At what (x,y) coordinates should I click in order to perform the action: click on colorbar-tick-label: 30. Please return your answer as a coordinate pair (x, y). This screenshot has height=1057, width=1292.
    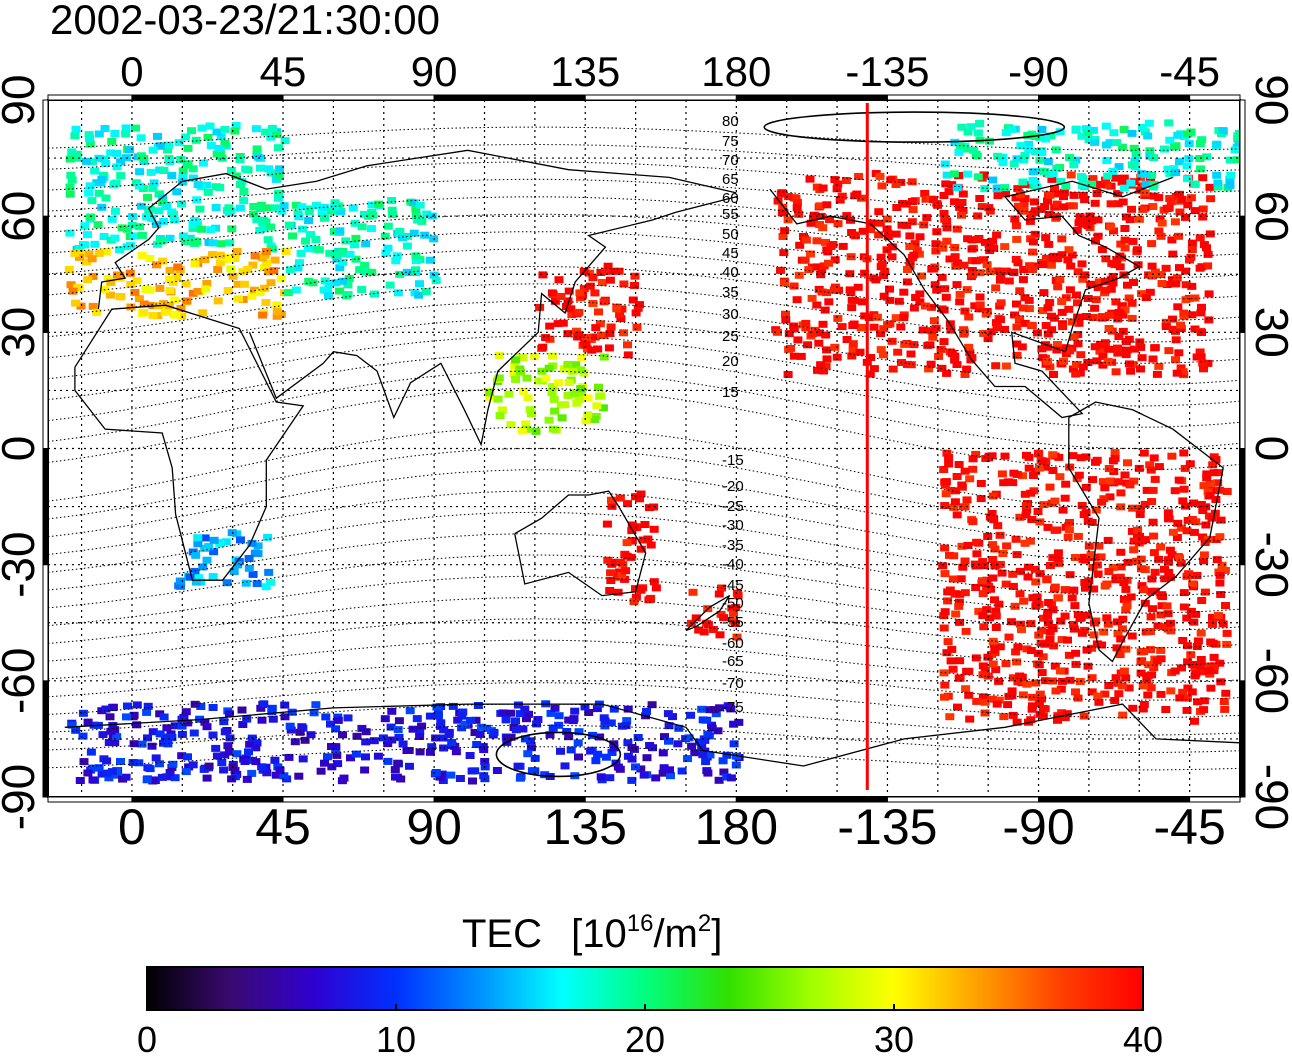
    Looking at the image, I should click on (894, 1038).